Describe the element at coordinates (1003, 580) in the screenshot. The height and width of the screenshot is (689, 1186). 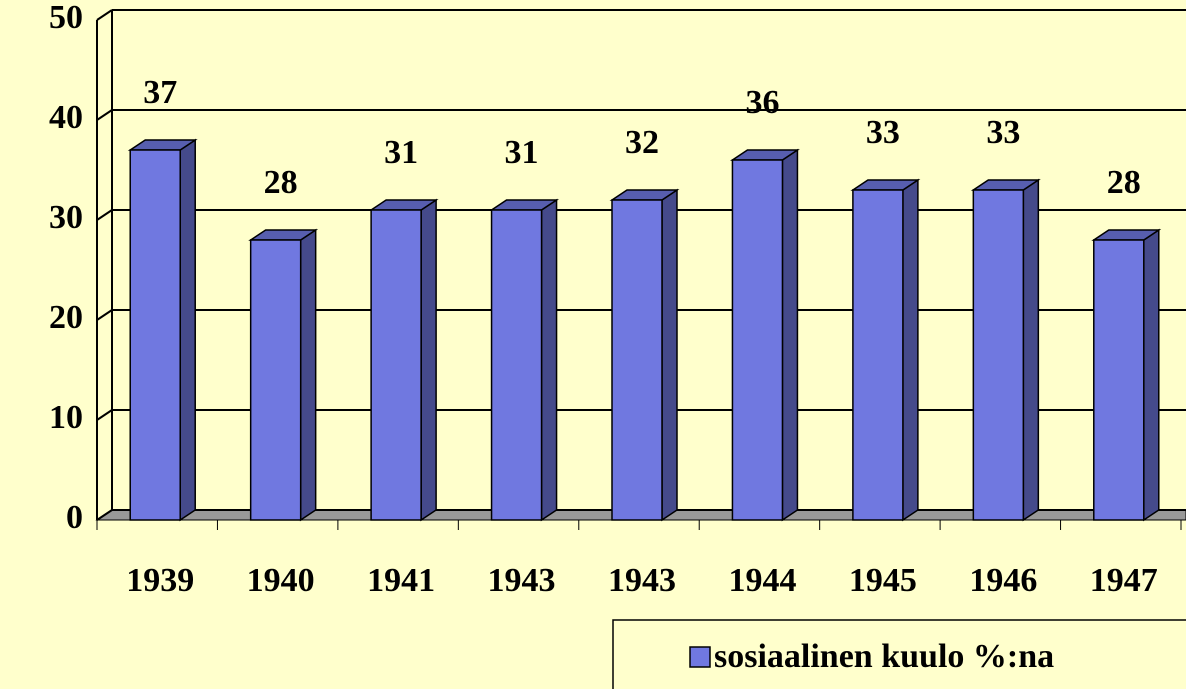
I see `x-tick-label: 1946` at that location.